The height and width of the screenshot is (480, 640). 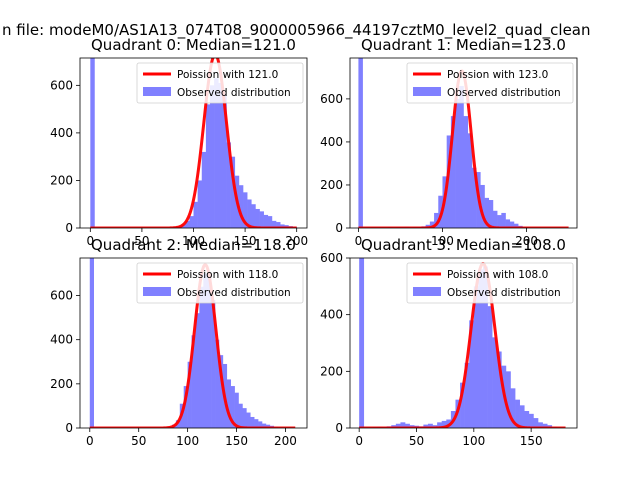 What do you see at coordinates (227, 75) in the screenshot?
I see `legend-poisson-label: Poission with 121.0` at bounding box center [227, 75].